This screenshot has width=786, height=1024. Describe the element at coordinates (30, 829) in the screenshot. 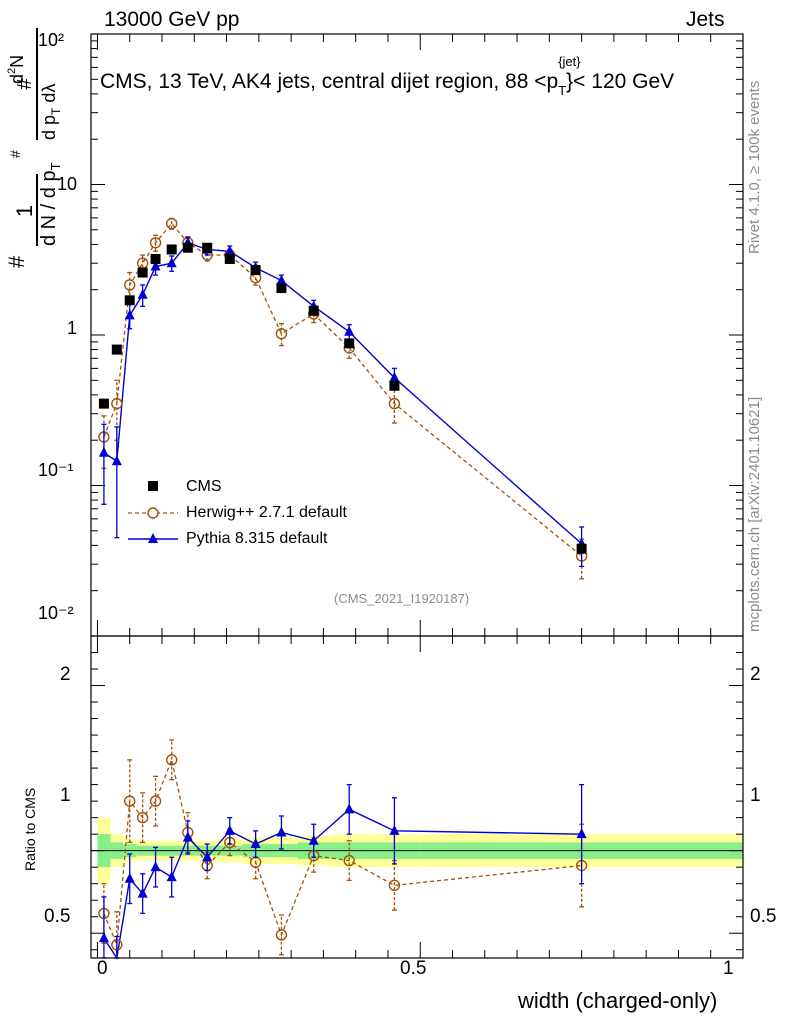

I see `ratio-y-axis-label: Ratio to CMS` at that location.